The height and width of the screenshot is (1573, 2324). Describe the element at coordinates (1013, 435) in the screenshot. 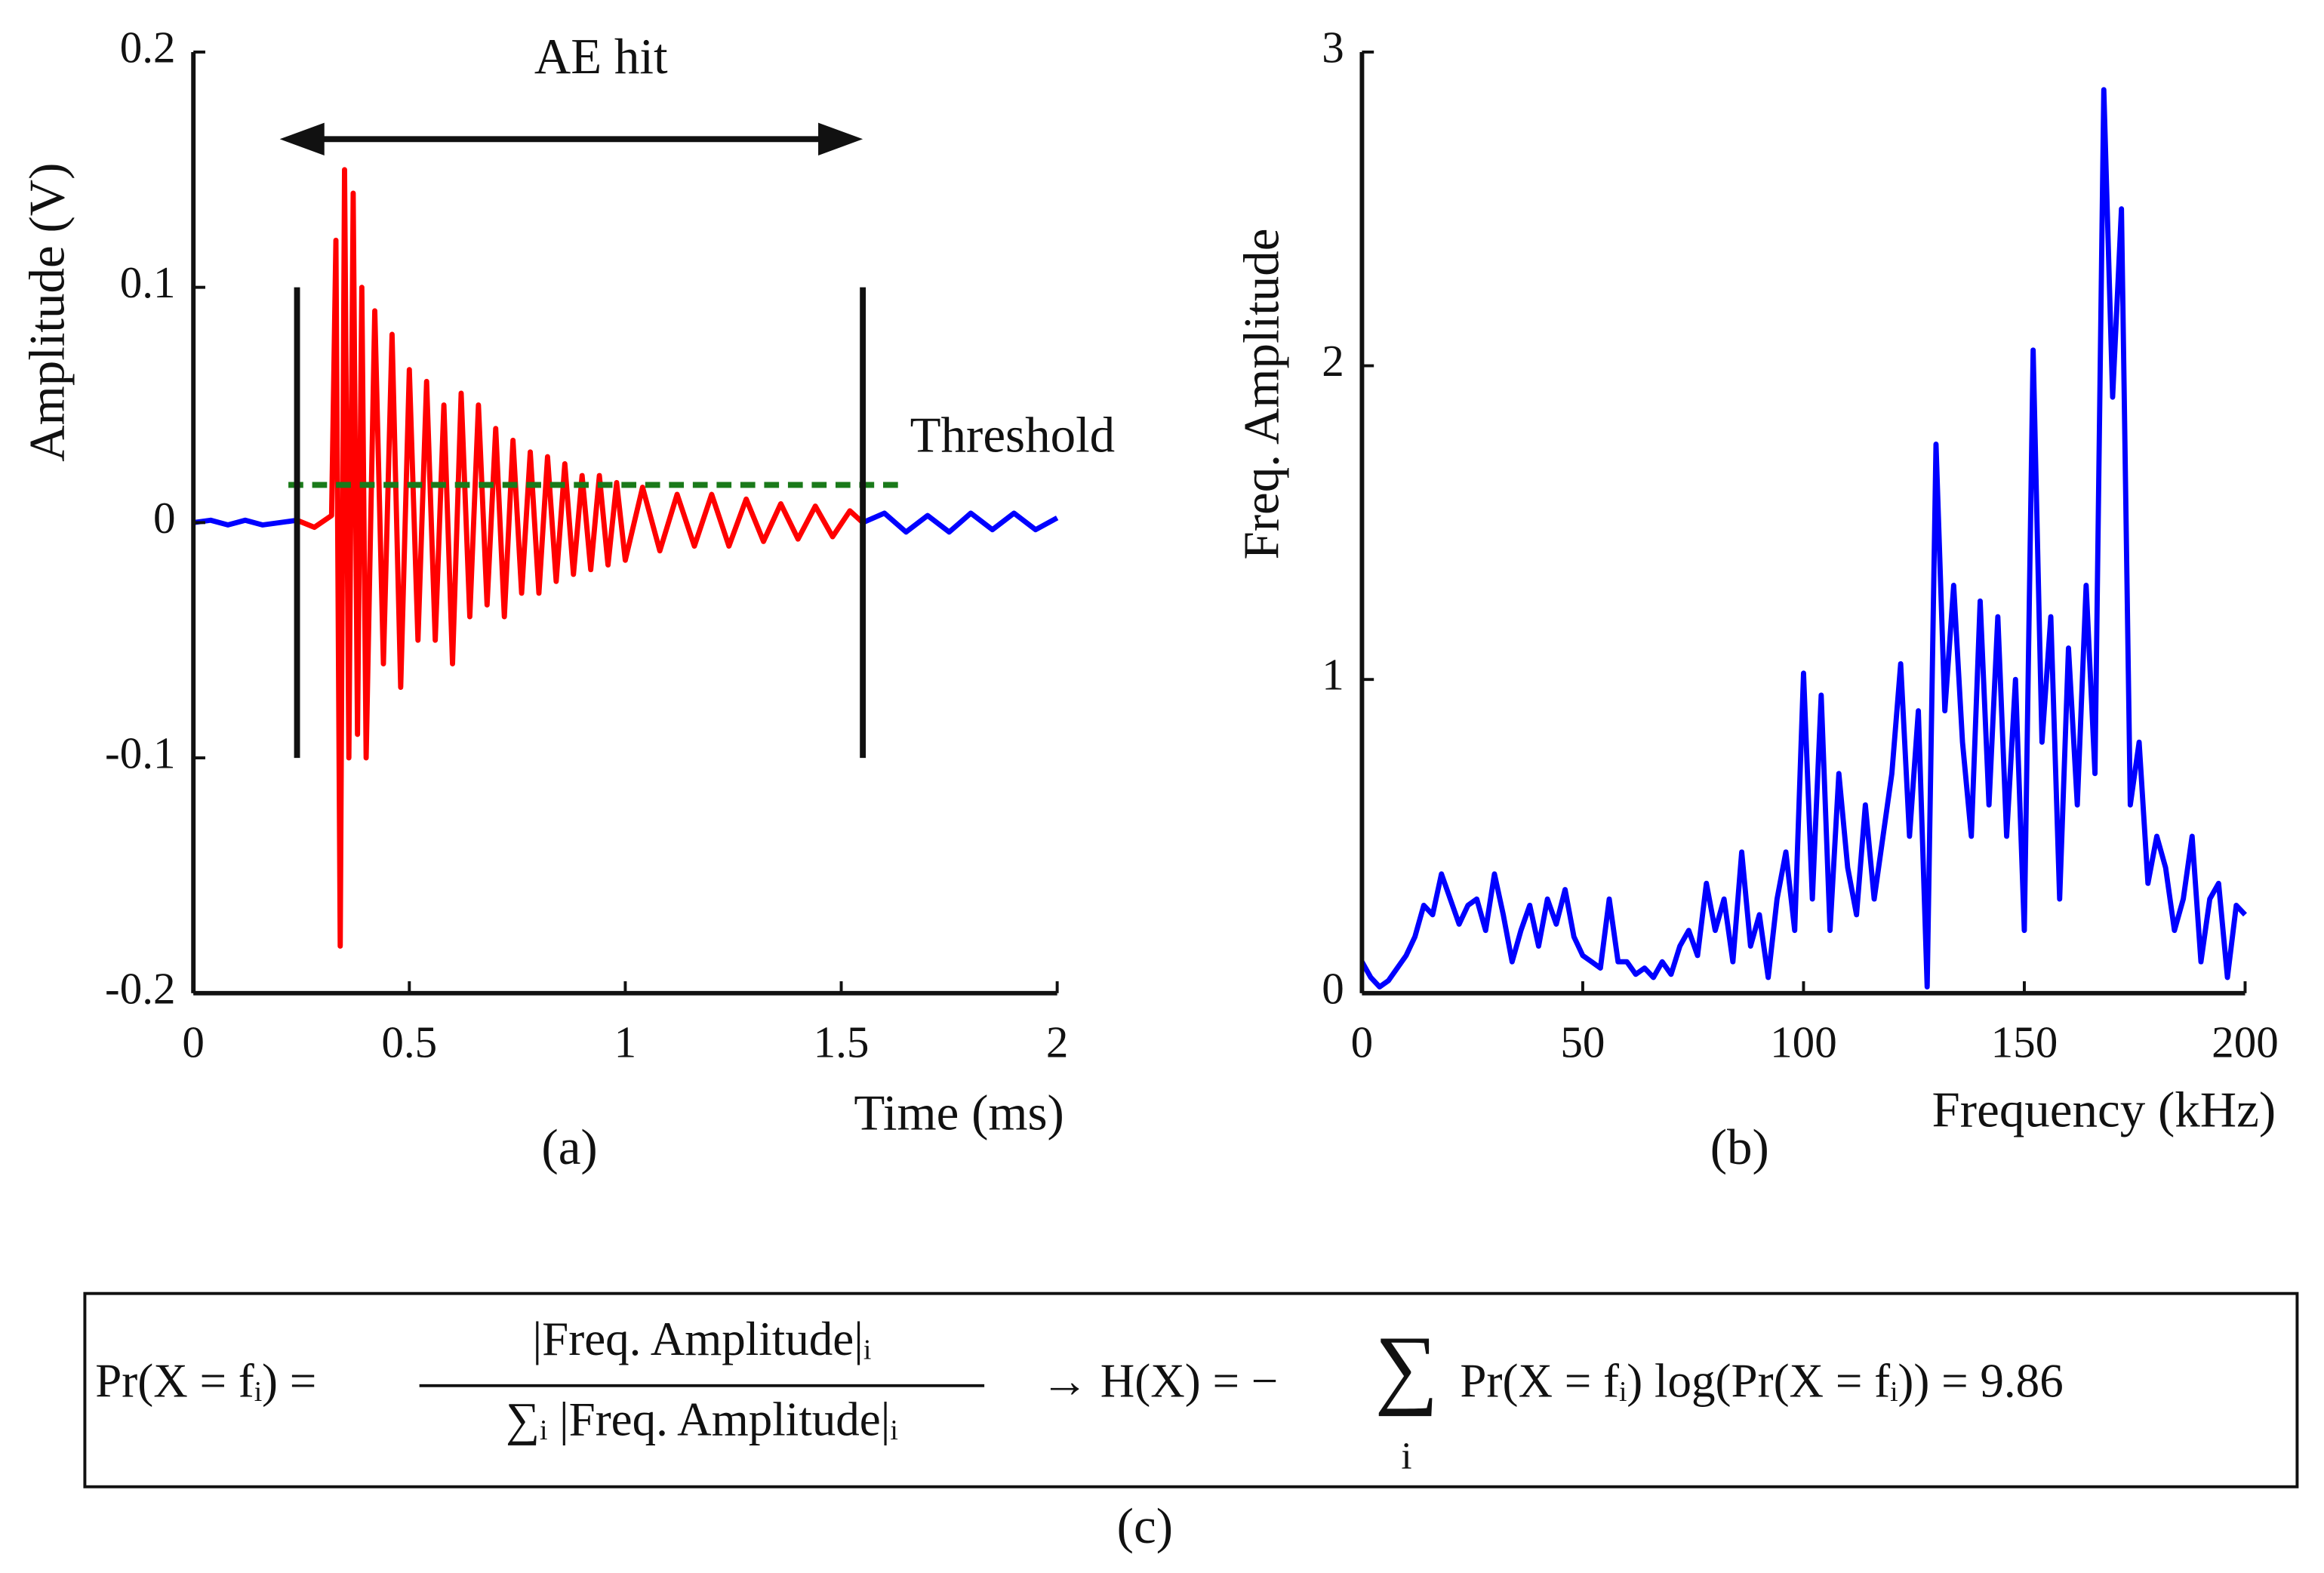

I see `threshold-label: Threshold` at that location.